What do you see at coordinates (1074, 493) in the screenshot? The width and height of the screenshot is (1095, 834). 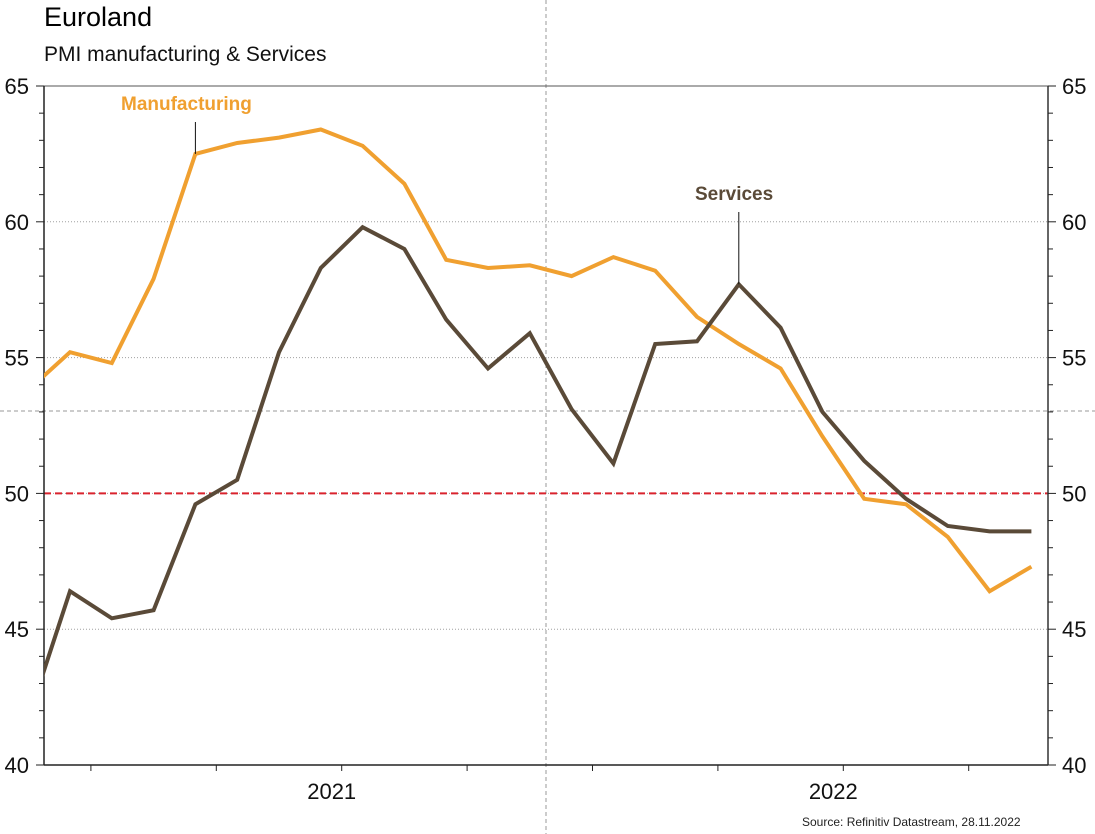 I see `y-tick-label-right: 50` at bounding box center [1074, 493].